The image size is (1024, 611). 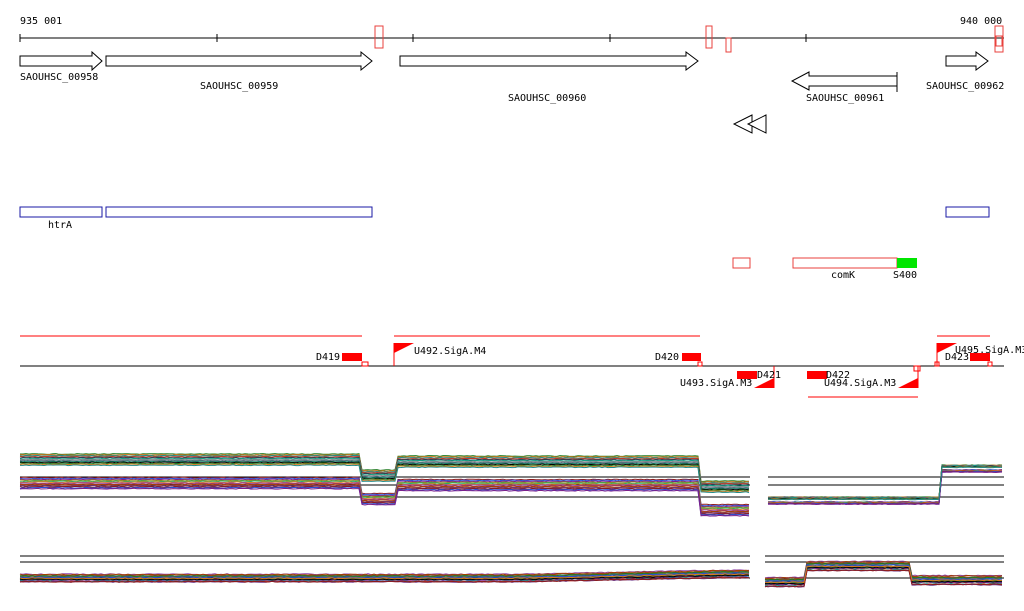 What do you see at coordinates (59, 77) in the screenshot?
I see `gene-label: SAOUHSC_00958` at bounding box center [59, 77].